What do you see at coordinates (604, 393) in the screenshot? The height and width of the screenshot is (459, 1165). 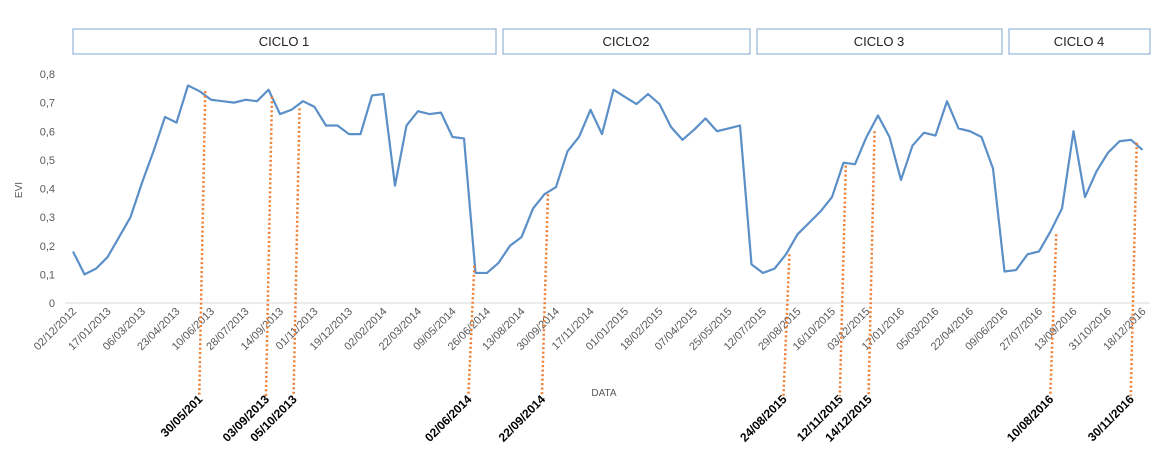 I see `x-axis-label: DATA` at bounding box center [604, 393].